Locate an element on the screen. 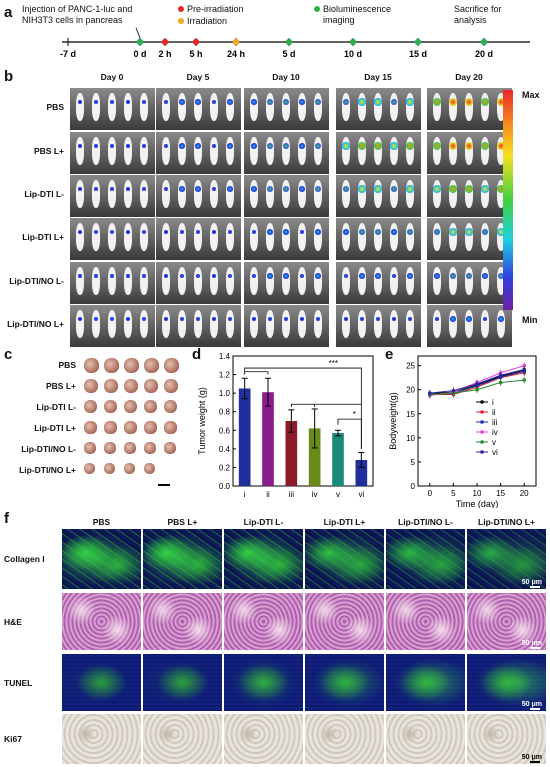 Image resolution: width=550 pixels, height=767 pixels. plot-frame is located at coordinates (303, 421).